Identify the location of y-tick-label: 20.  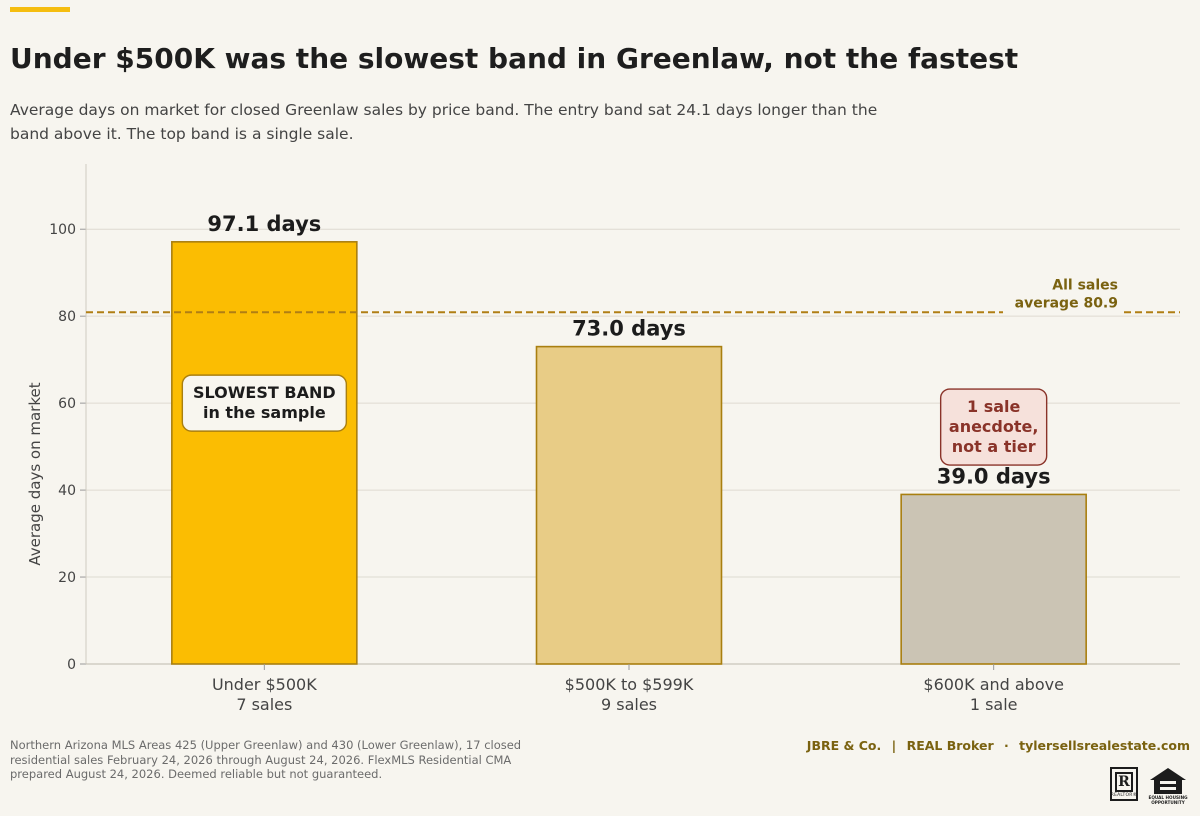
(67, 578).